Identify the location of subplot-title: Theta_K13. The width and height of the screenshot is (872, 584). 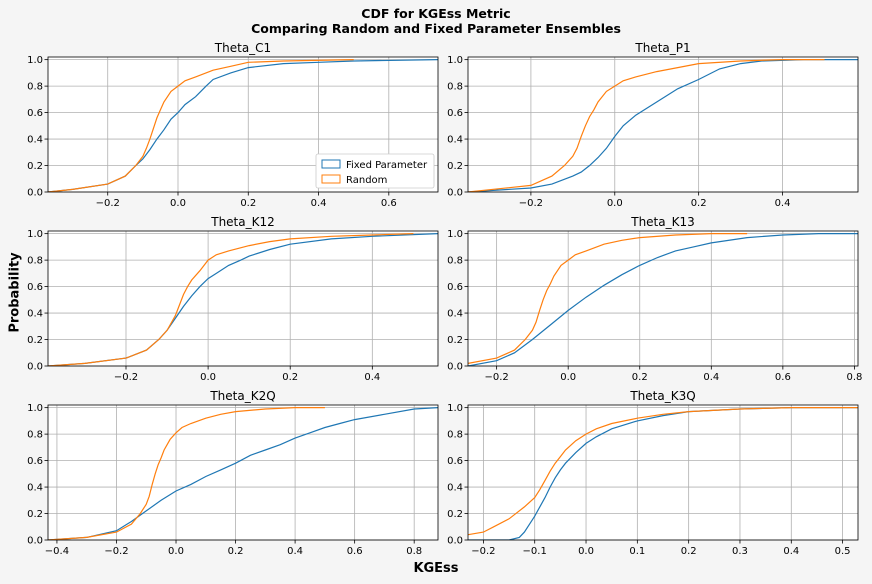
(662, 222).